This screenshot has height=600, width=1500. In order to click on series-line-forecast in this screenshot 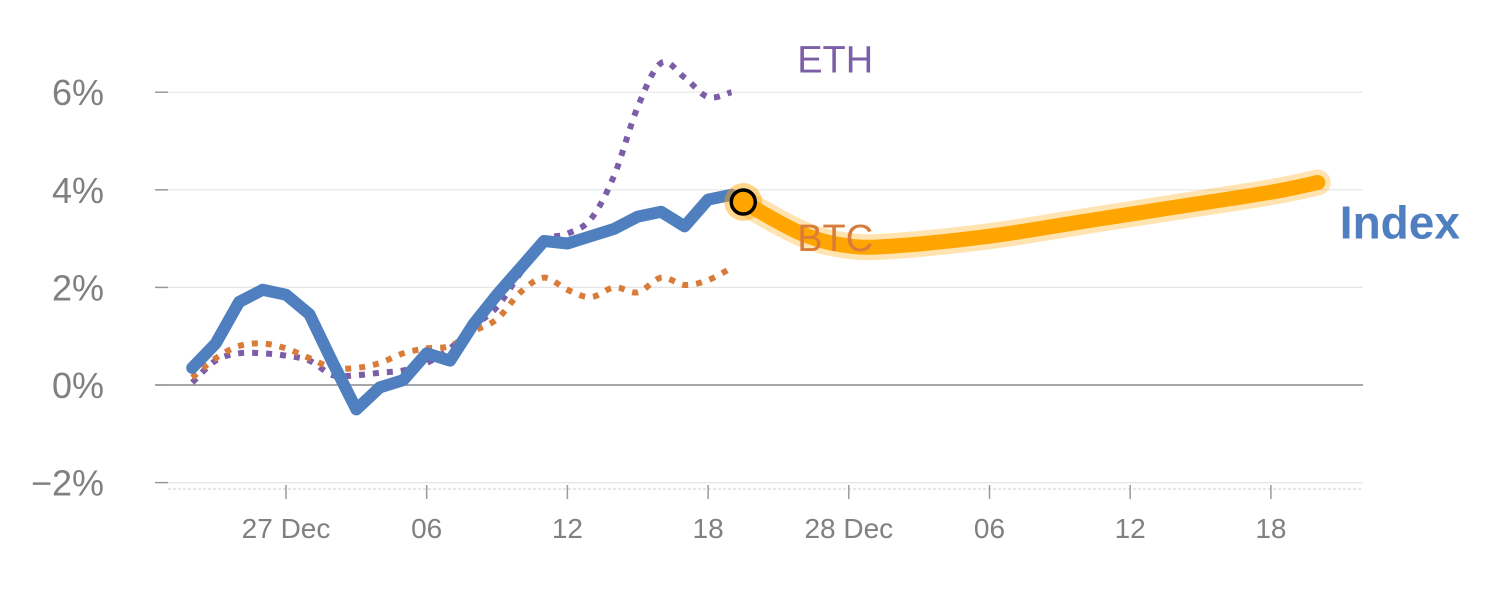, I will do `click(1030, 215)`.